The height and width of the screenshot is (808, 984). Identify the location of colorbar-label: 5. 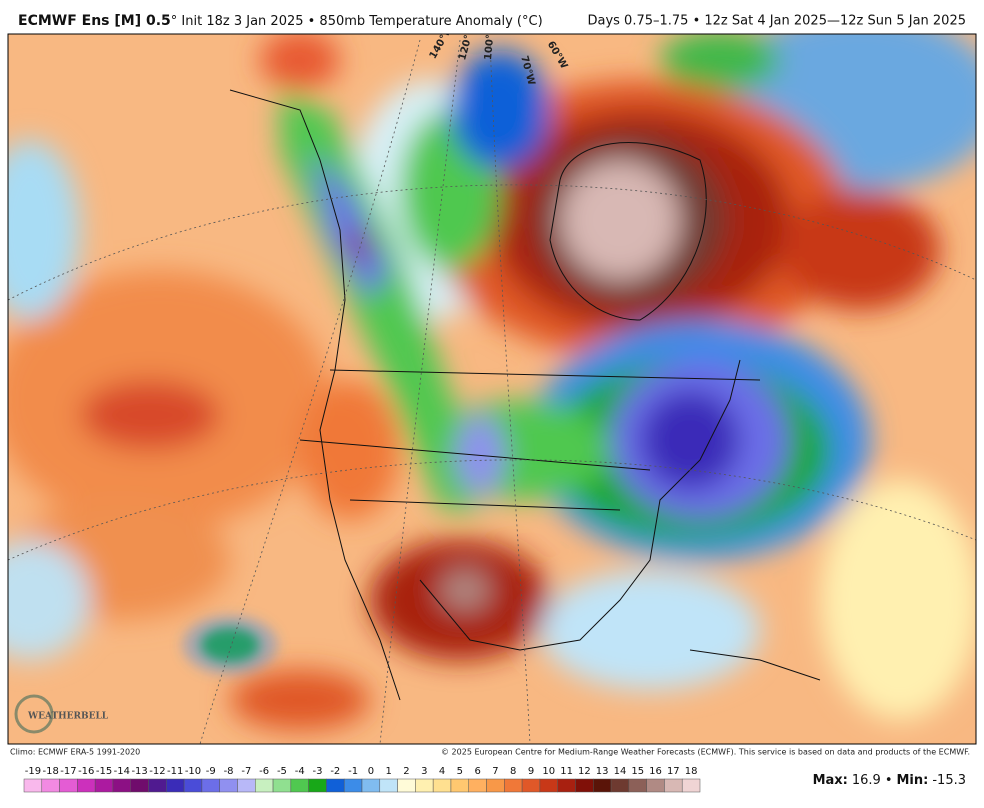
(460, 771).